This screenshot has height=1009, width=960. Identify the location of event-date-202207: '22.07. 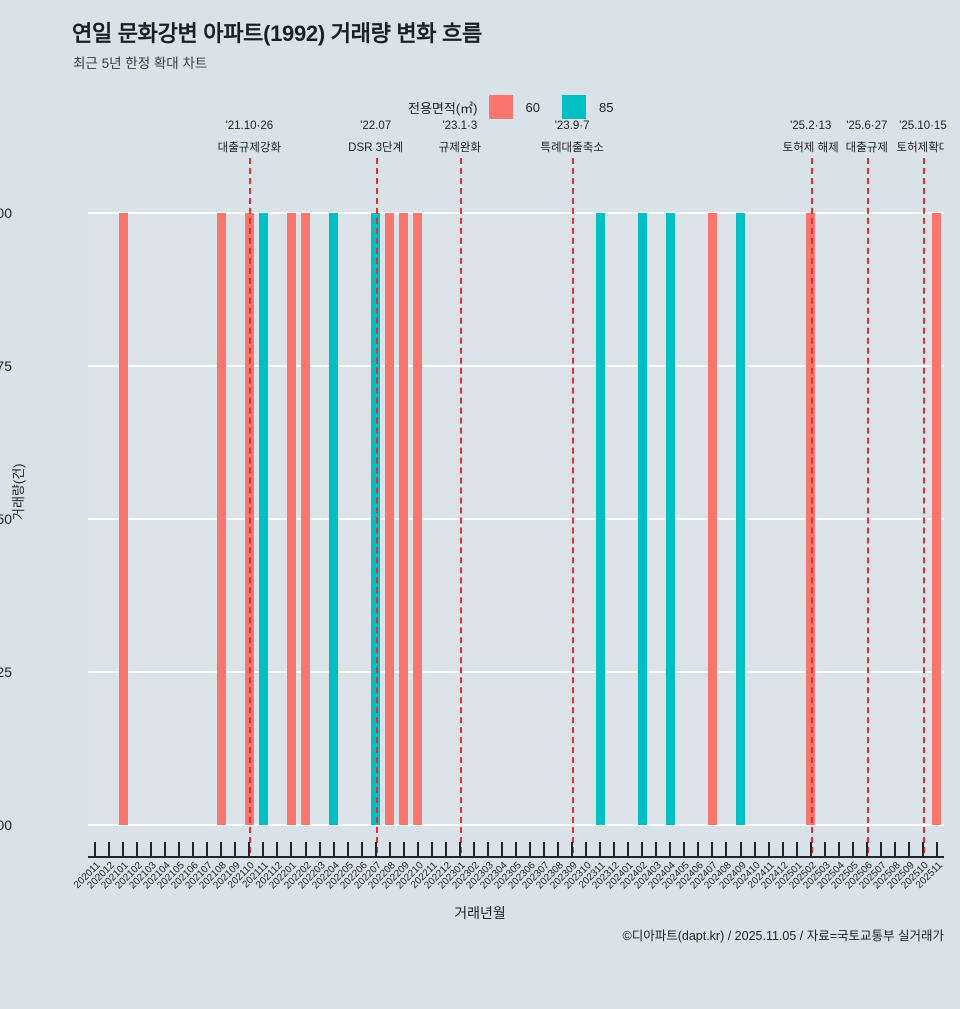
(376, 126).